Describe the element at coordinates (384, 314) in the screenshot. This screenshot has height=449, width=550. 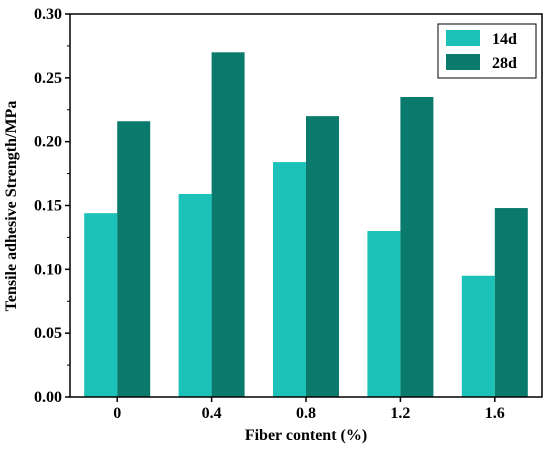
I see `bar-14d-1.2` at that location.